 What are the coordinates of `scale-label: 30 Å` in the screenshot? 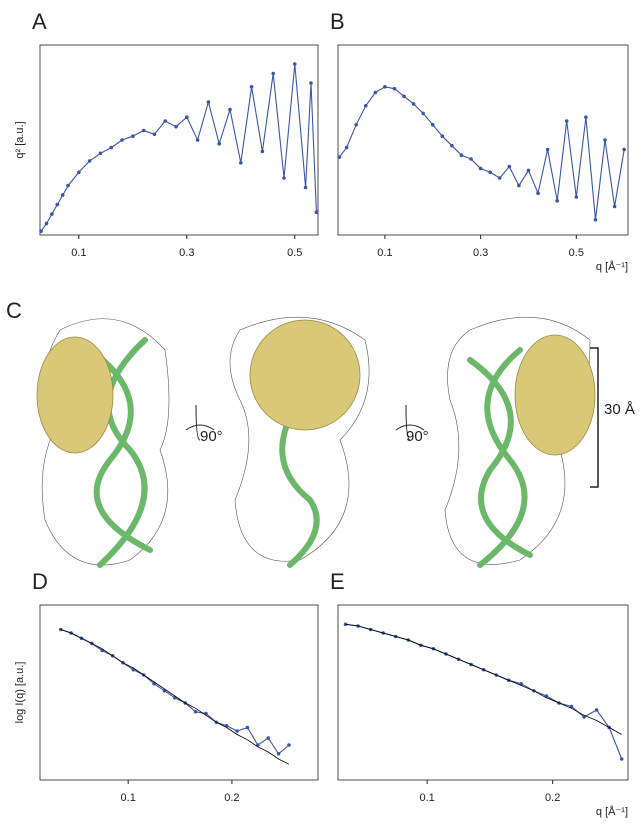 It's located at (619, 409).